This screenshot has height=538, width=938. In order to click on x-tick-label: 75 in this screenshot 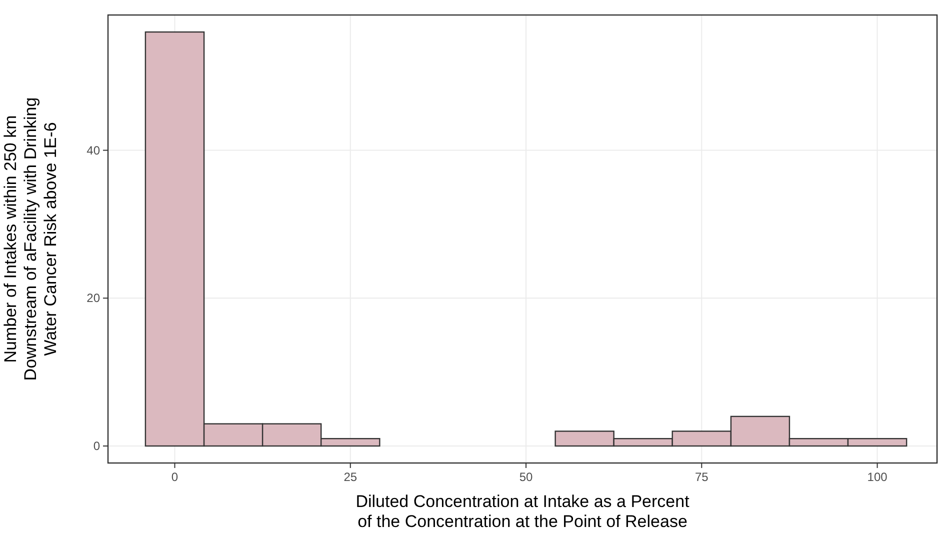, I will do `click(701, 477)`.